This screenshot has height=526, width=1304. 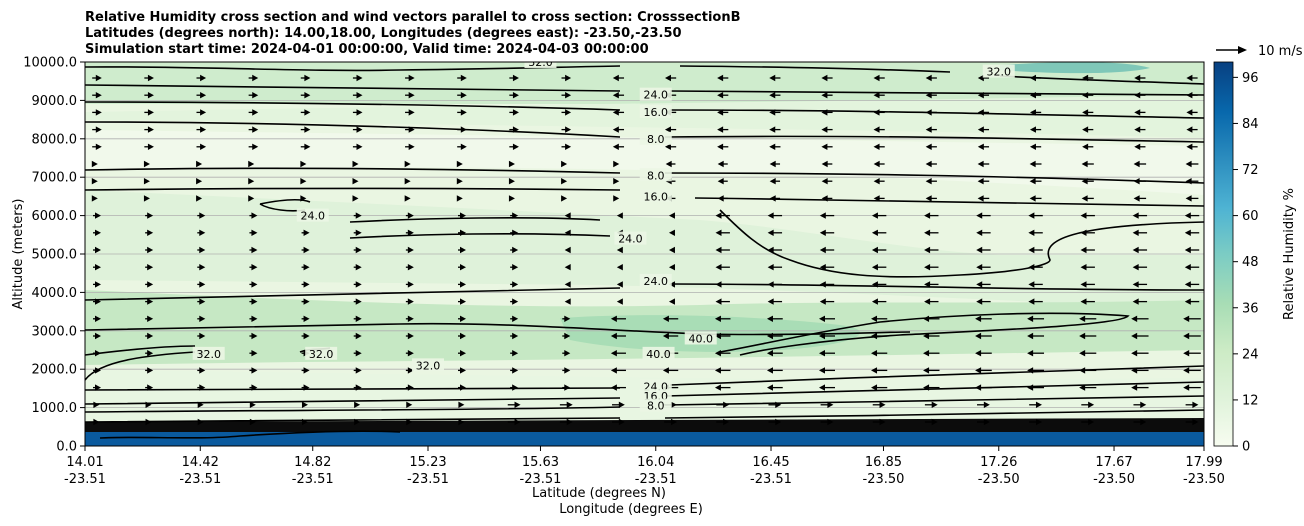 What do you see at coordinates (1255, 258) in the screenshot?
I see `colorbar: 0 12 24 36 48 60 72 84 96 Relative Humidity %` at bounding box center [1255, 258].